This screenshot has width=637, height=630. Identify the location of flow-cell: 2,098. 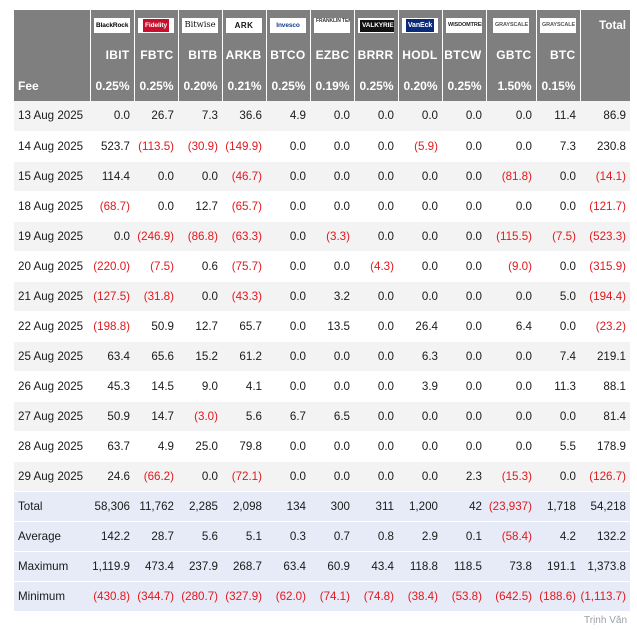
(244, 506).